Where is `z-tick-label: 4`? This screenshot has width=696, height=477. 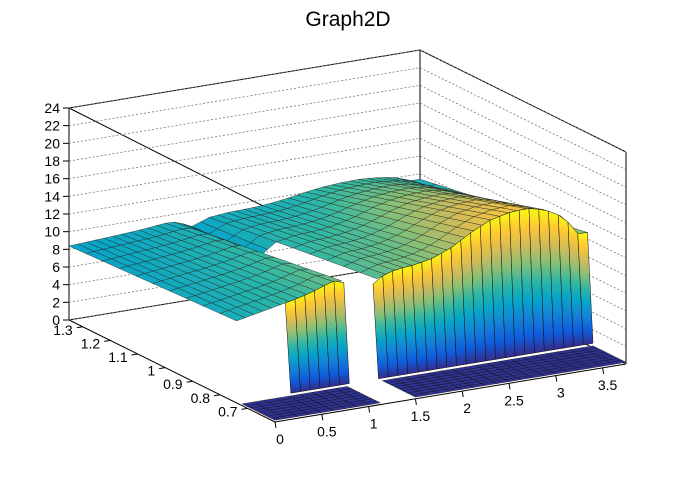 z-tick-label: 4 is located at coordinates (56, 285).